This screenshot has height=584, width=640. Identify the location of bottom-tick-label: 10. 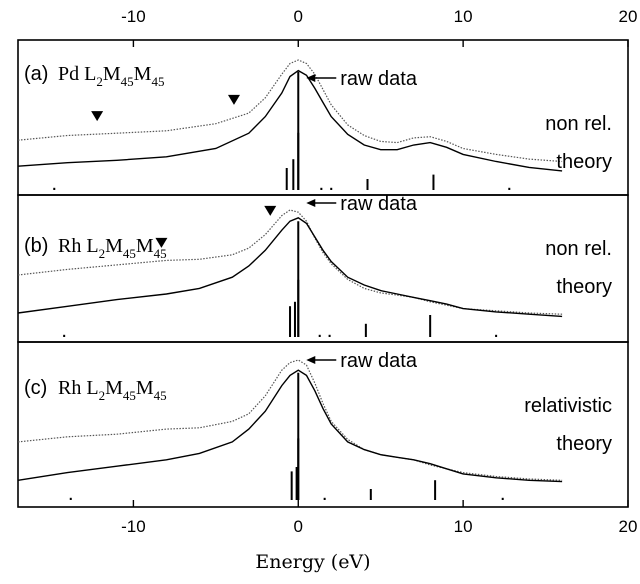
(463, 526).